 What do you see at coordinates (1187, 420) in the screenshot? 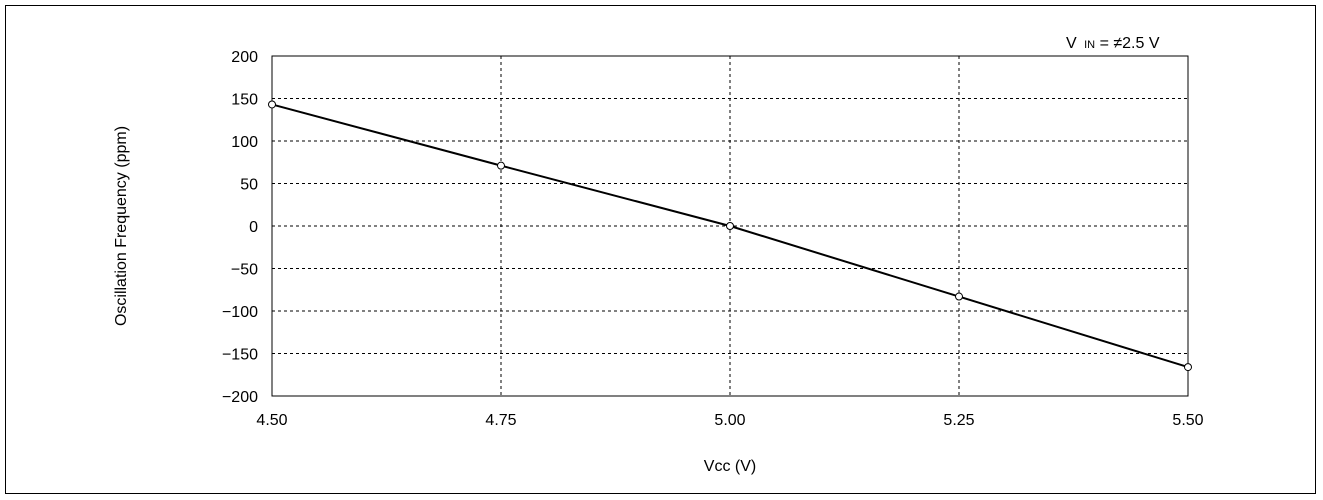
I see `x-tick-label: 5.50` at bounding box center [1187, 420].